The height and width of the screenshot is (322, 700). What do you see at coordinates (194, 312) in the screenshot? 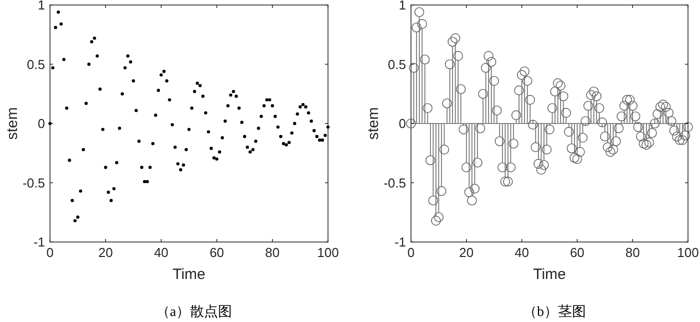
I see `text: （a）散点图` at bounding box center [194, 312].